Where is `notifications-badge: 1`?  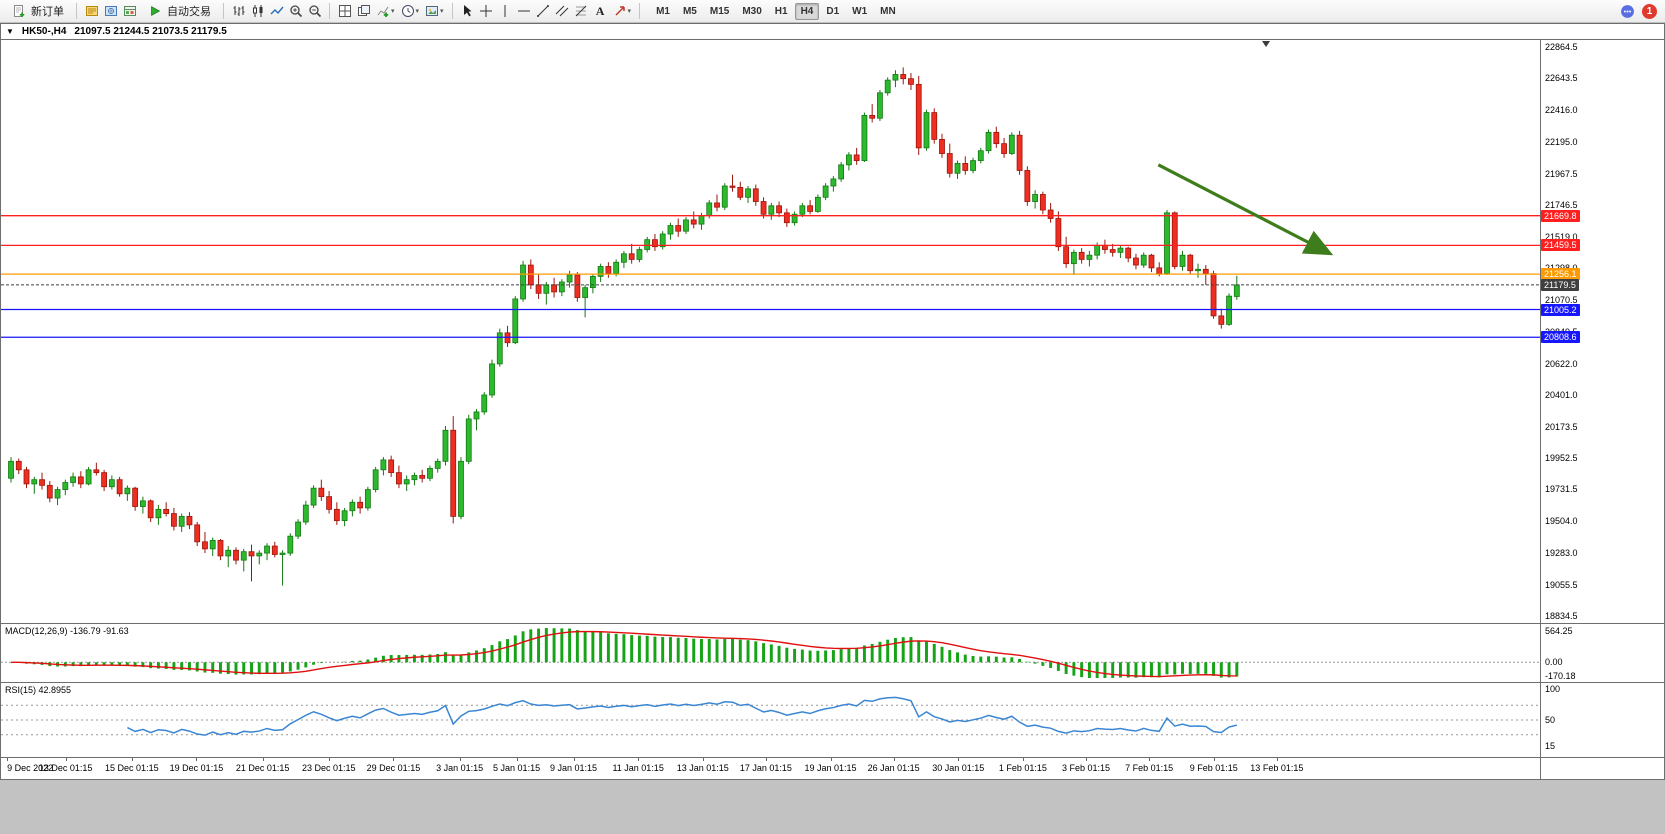
notifications-badge: 1 is located at coordinates (1649, 11).